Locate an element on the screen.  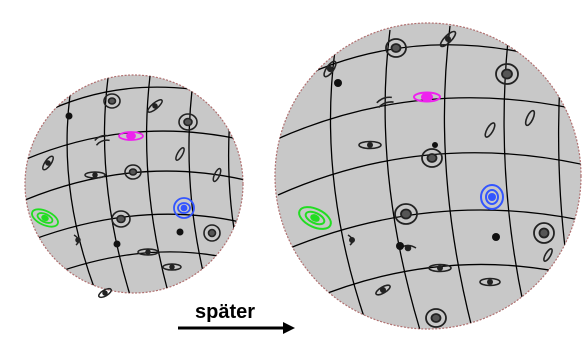
caption-later: später is located at coordinates (225, 312).